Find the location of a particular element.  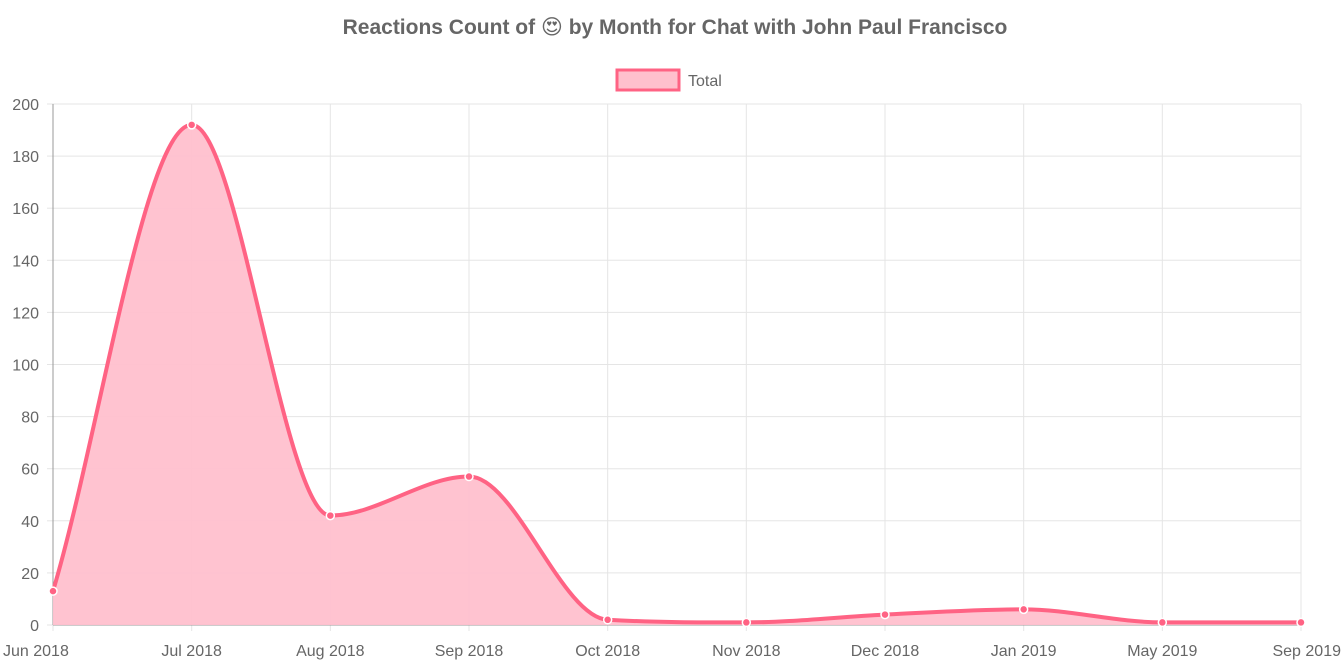

y-tick-label: 140 is located at coordinates (25, 261).